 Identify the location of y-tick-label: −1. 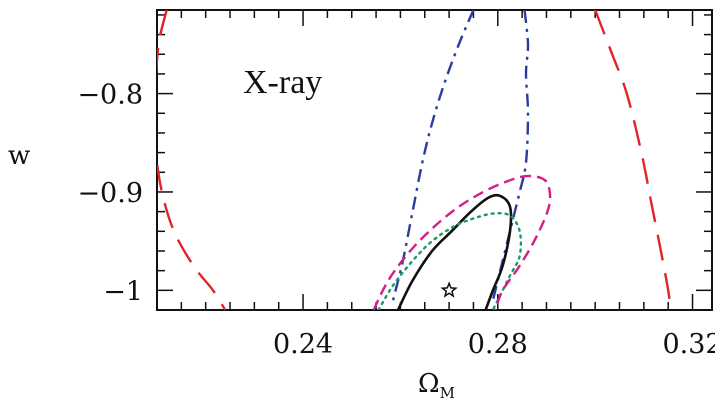
(123, 291).